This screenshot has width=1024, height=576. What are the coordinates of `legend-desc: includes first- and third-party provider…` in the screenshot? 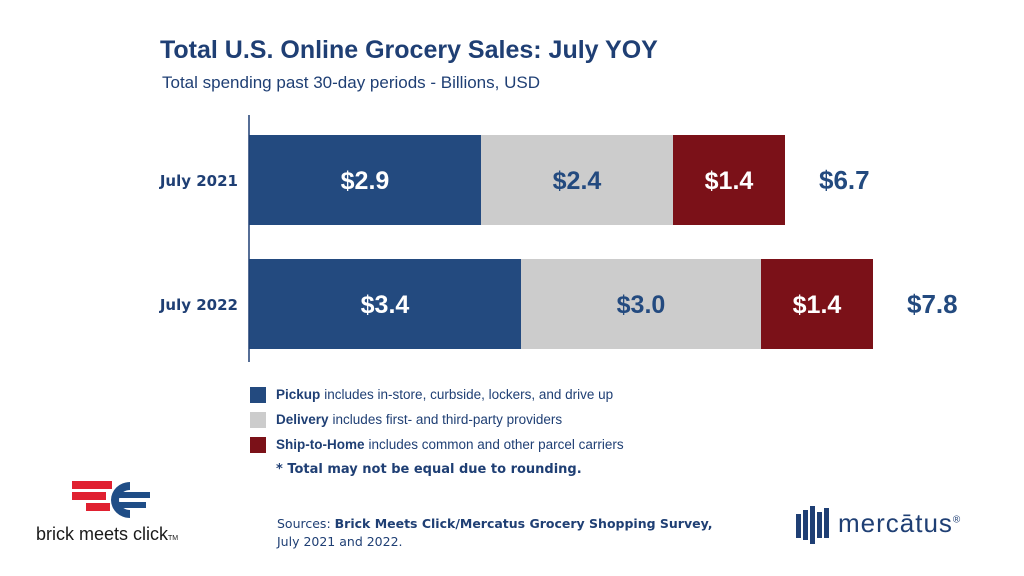 It's located at (447, 419).